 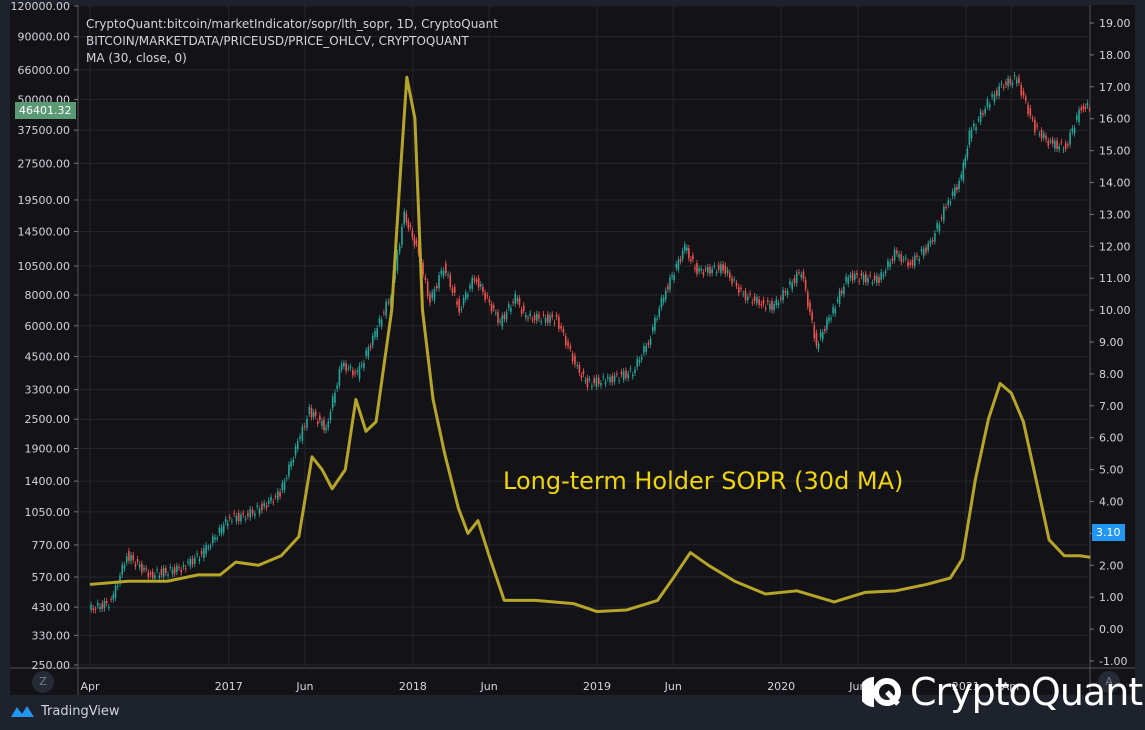 I want to click on left-axis-tick-label: 66000.00, so click(x=44, y=70).